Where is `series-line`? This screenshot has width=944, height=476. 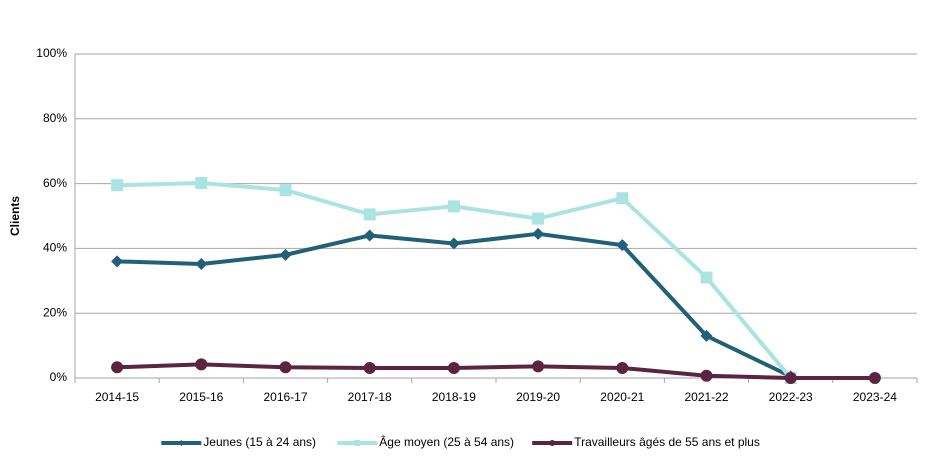
series-line is located at coordinates (496, 371).